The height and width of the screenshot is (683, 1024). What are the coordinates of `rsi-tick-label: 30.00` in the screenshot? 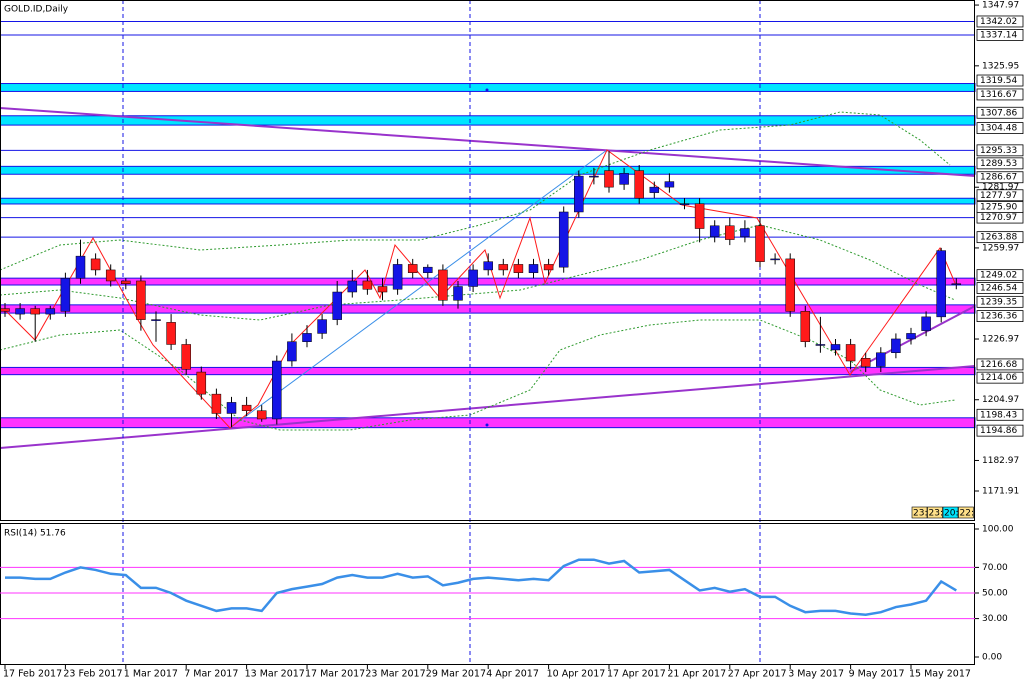 It's located at (995, 619).